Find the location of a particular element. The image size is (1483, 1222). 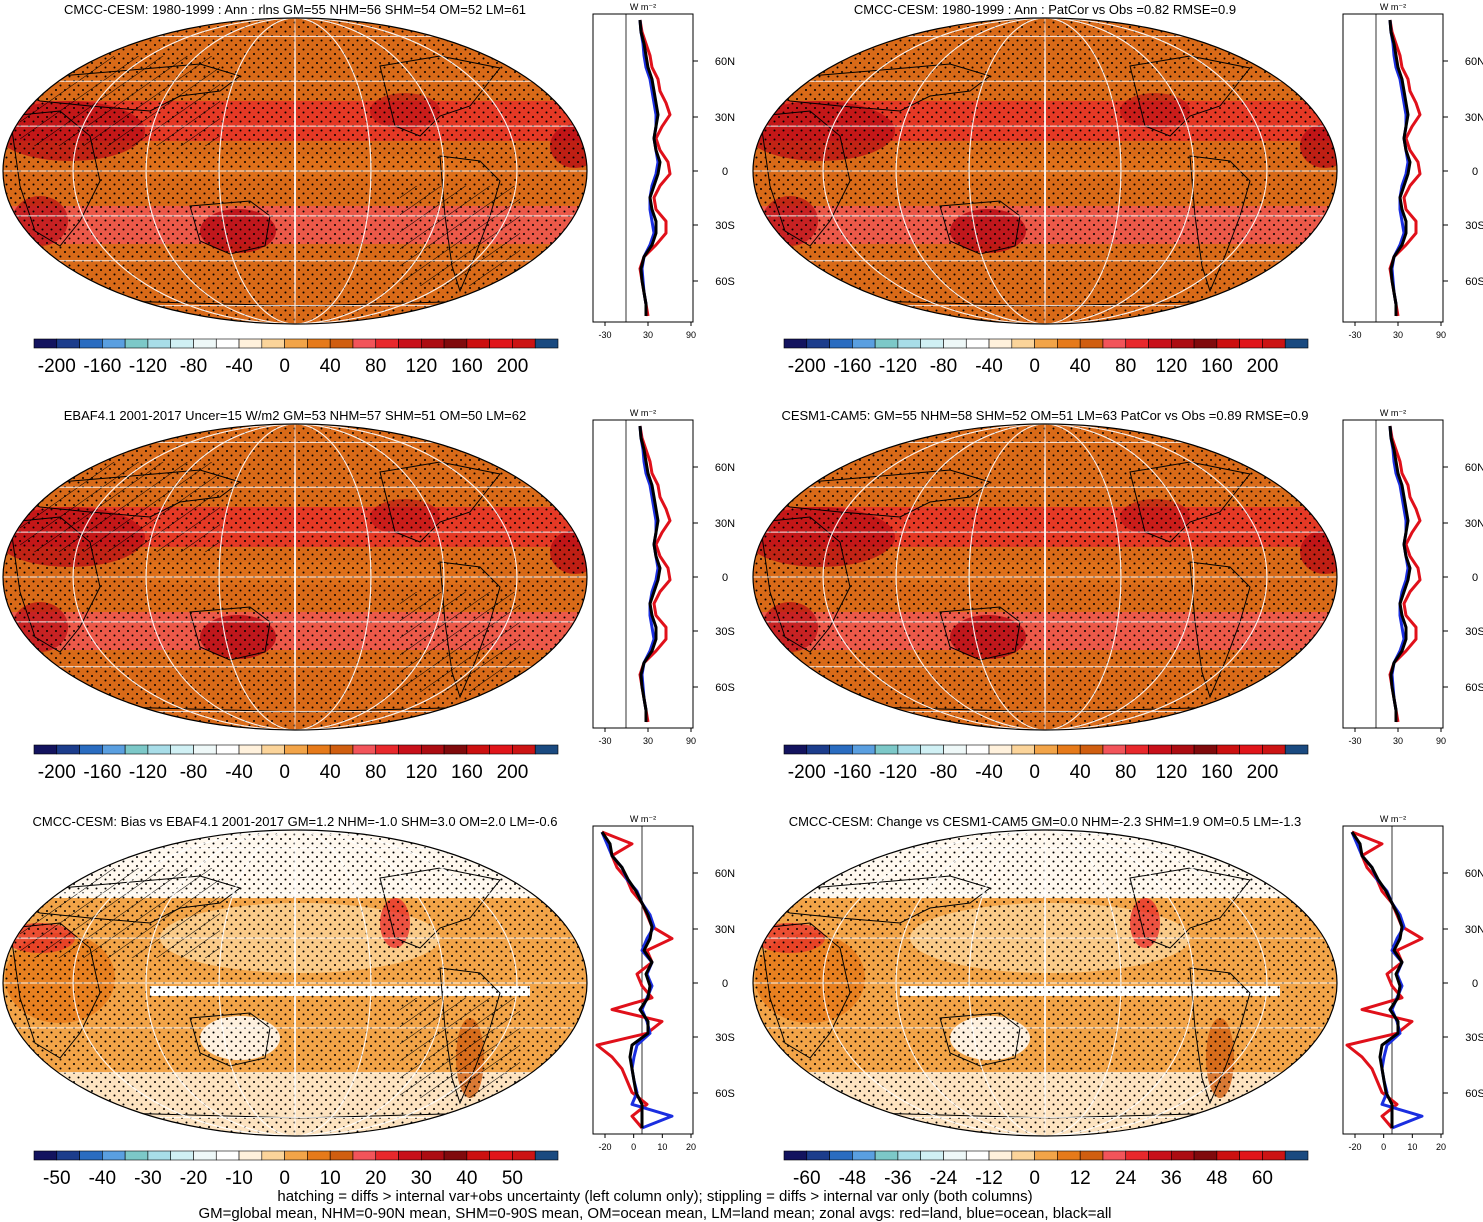

colorbar-label: -30 is located at coordinates (147, 1178).